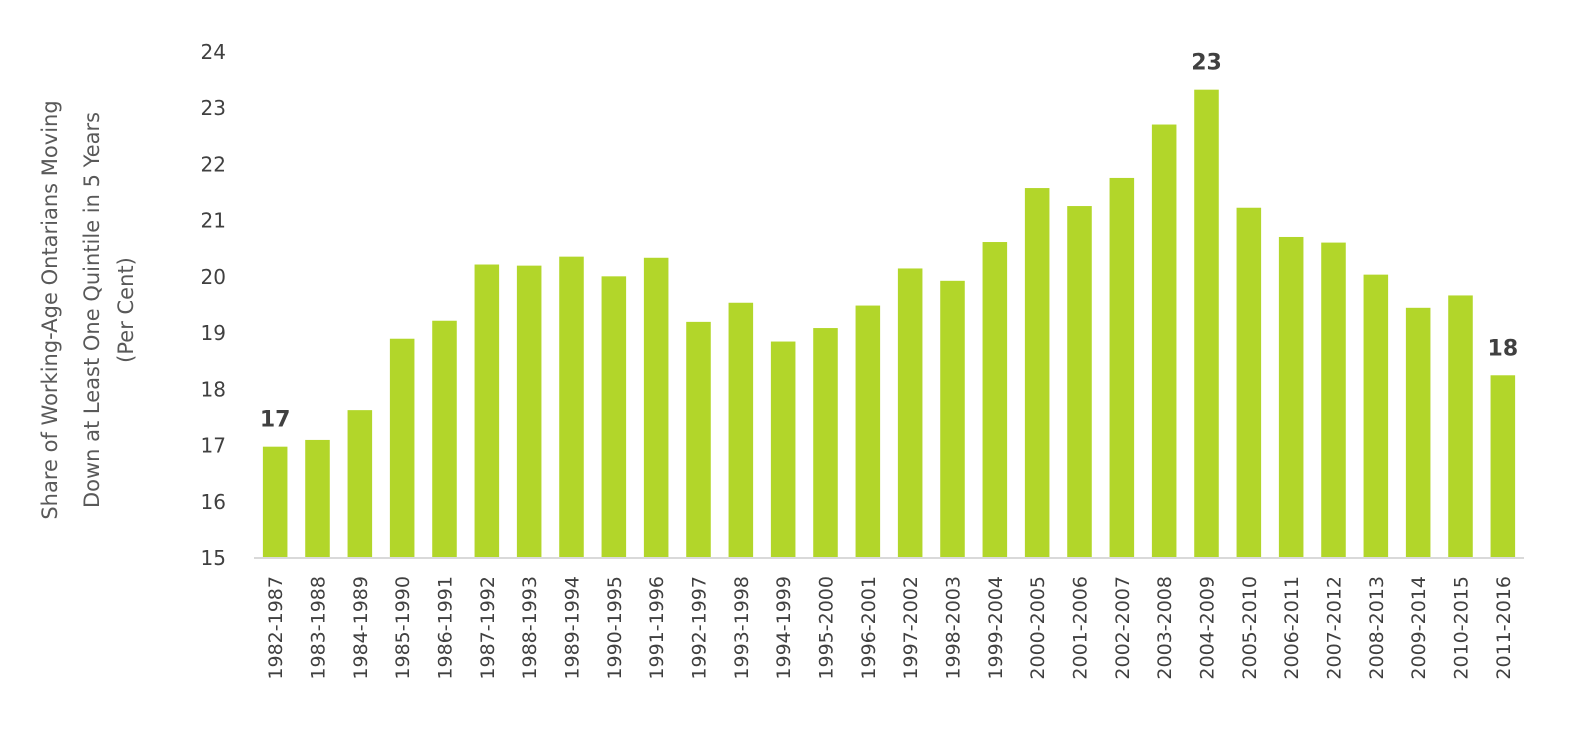 Image resolution: width=1570 pixels, height=739 pixels. What do you see at coordinates (276, 628) in the screenshot?
I see `x-tick-label: 1982-1987` at bounding box center [276, 628].